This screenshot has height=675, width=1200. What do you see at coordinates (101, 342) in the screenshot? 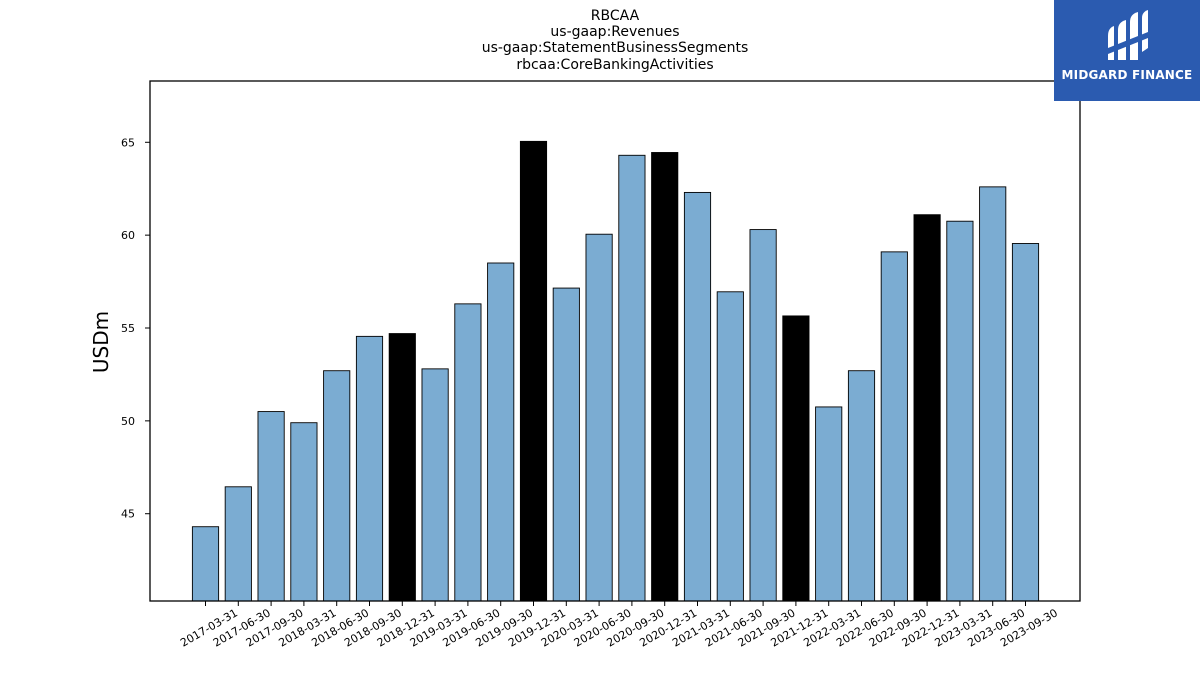
I see `y-axis-label: USDm` at bounding box center [101, 342].